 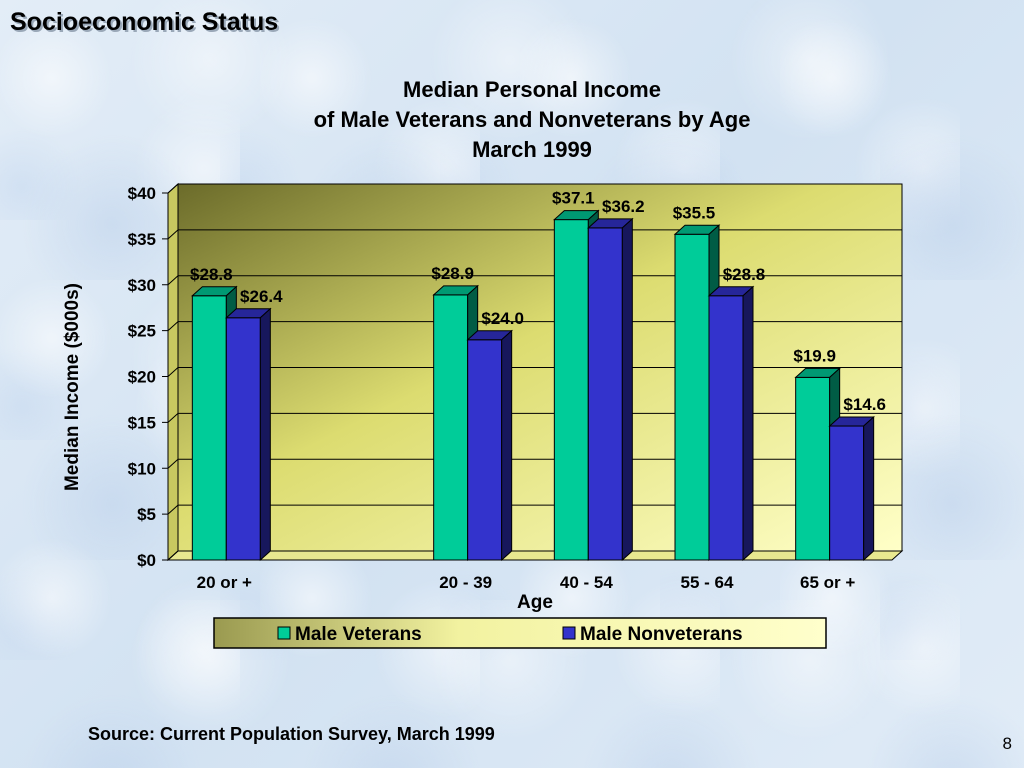 What do you see at coordinates (224, 582) in the screenshot?
I see `x-tick-label: 20 or +` at bounding box center [224, 582].